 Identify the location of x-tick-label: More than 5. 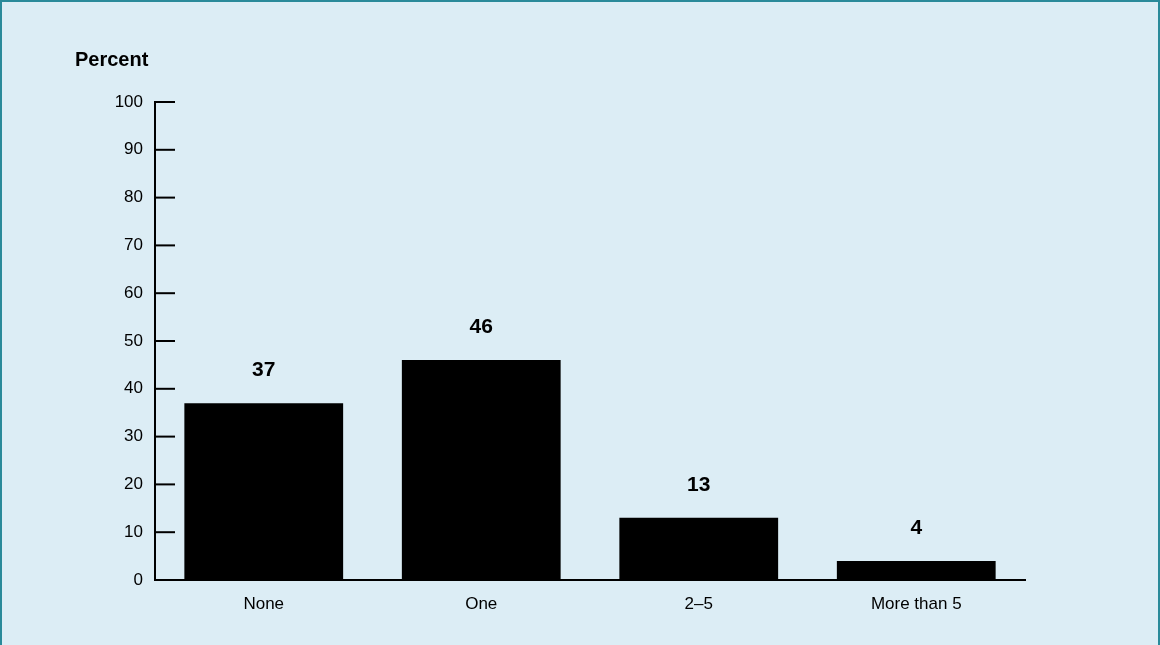
(916, 603).